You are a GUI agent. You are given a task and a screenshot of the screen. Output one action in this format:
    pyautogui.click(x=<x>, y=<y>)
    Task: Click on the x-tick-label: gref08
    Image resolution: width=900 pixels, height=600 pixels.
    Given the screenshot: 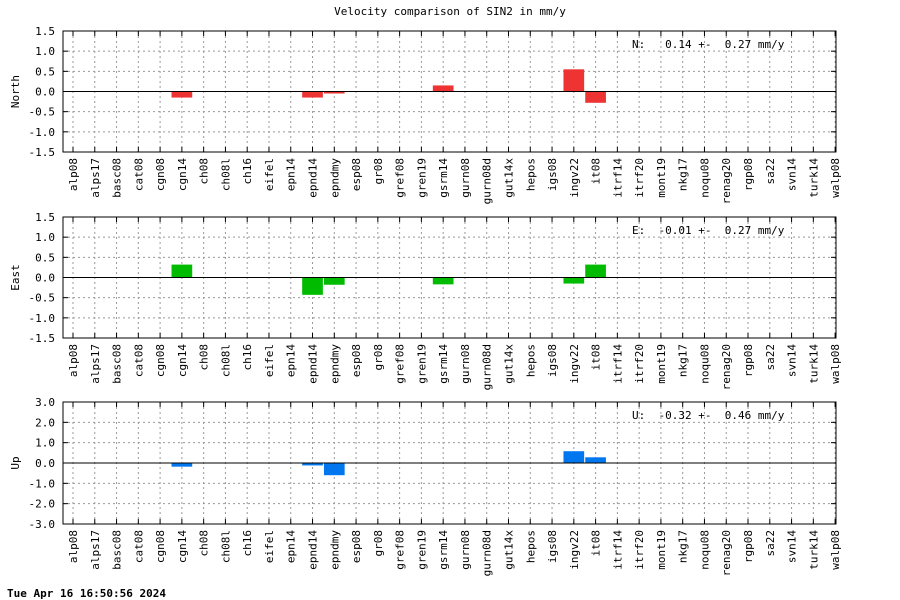 What is the action you would take?
    pyautogui.click(x=400, y=178)
    